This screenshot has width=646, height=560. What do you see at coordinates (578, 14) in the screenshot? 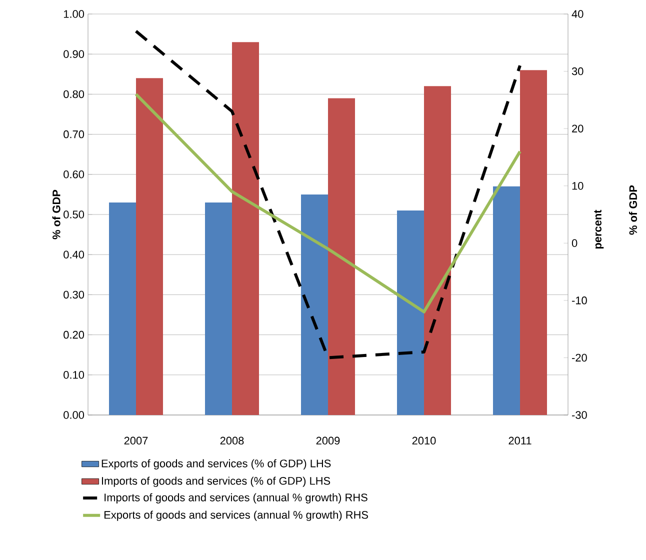
I see `y2-tick-label: 40` at bounding box center [578, 14].